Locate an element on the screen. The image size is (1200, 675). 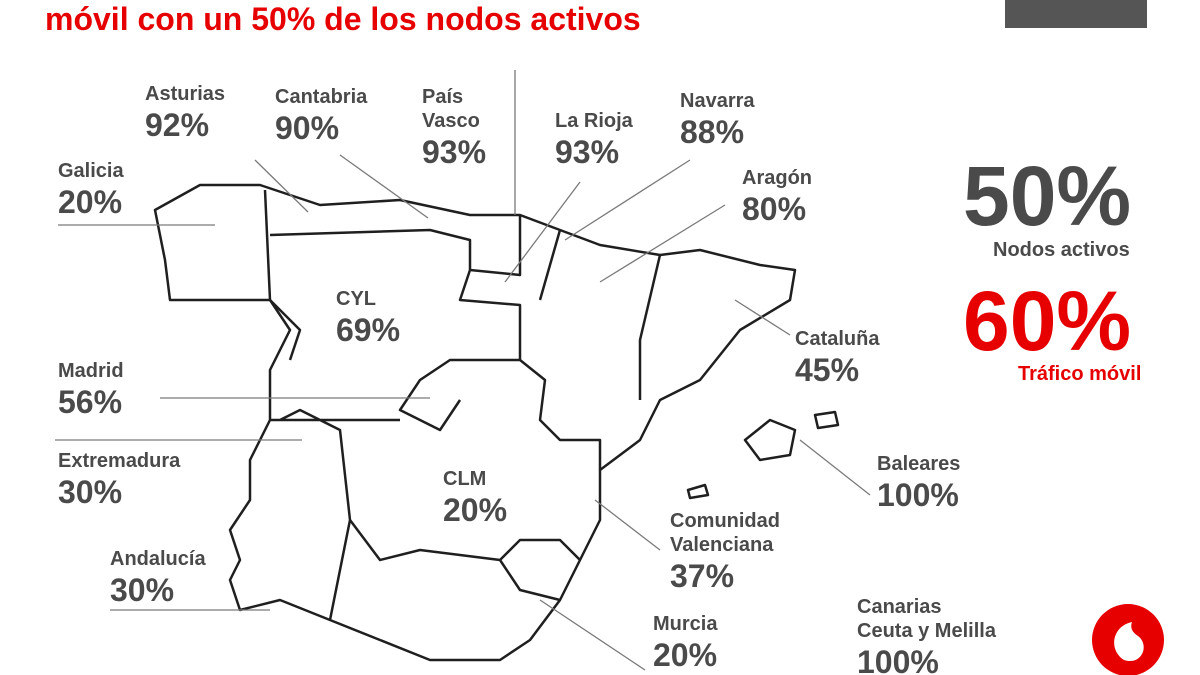
region-name: Aragón is located at coordinates (777, 178).